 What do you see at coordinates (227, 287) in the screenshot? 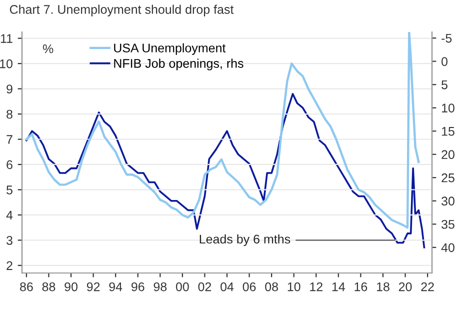
I see `x-tick-label: 04` at bounding box center [227, 287].